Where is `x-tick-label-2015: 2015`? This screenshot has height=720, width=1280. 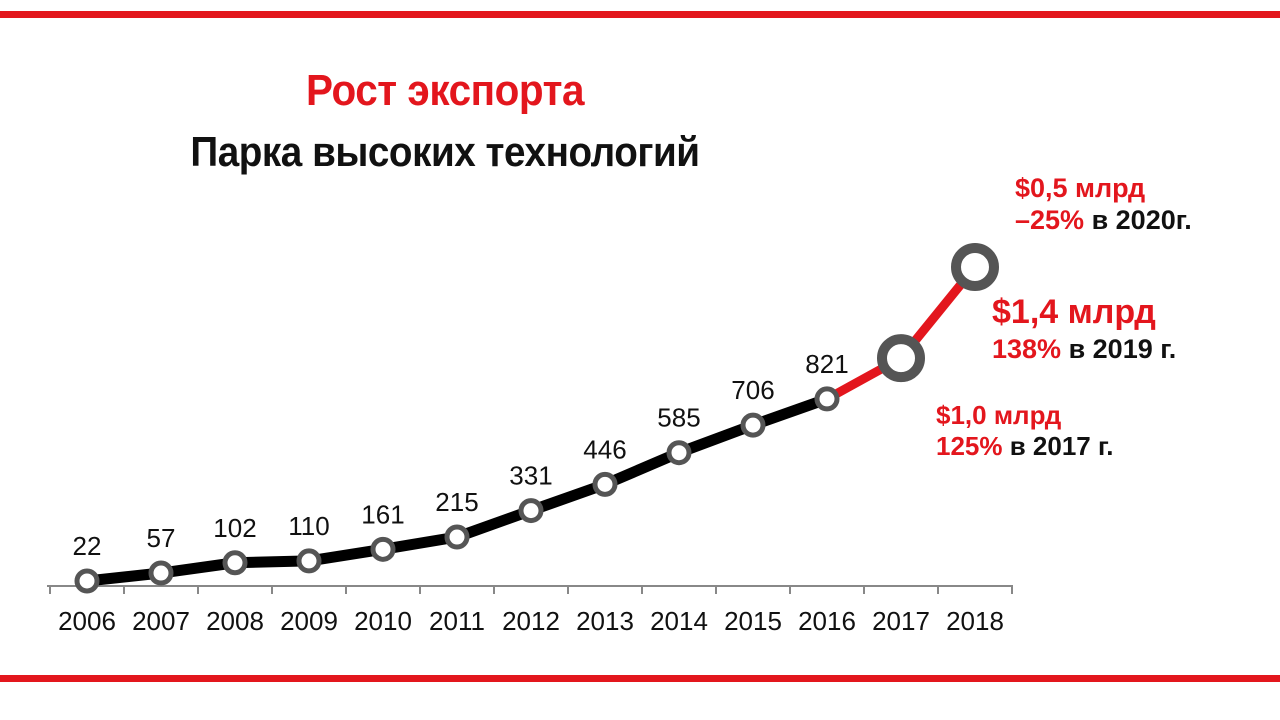 x-tick-label-2015: 2015 is located at coordinates (753, 621).